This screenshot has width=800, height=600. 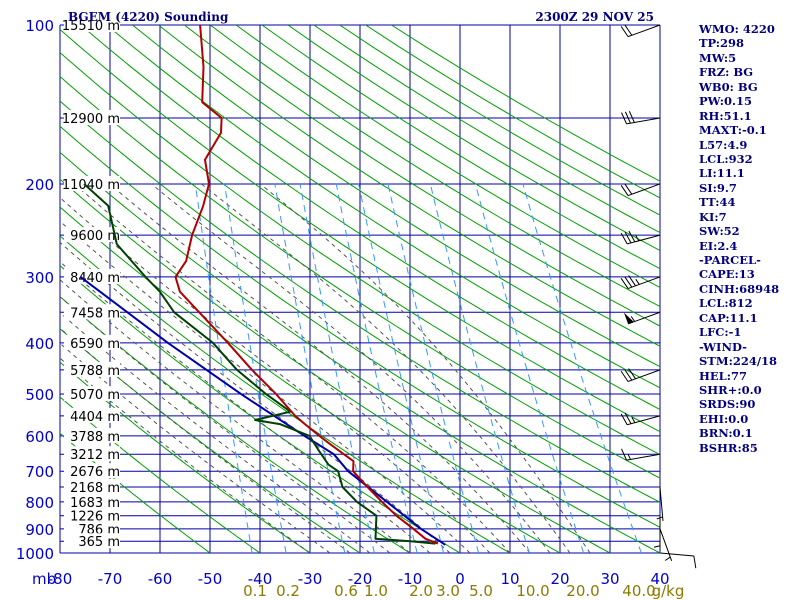 What do you see at coordinates (99, 542) in the screenshot?
I see `height-label: 365 m` at bounding box center [99, 542].